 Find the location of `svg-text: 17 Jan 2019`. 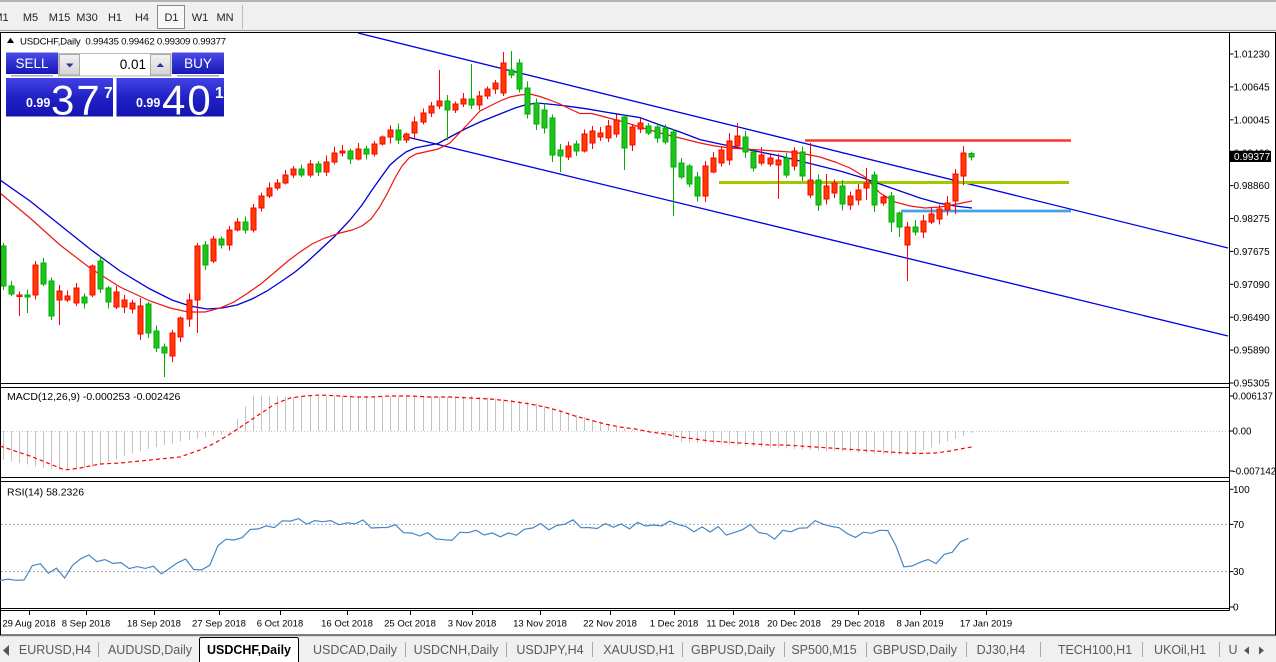

svg-text: 17 Jan 2019 is located at coordinates (986, 624).